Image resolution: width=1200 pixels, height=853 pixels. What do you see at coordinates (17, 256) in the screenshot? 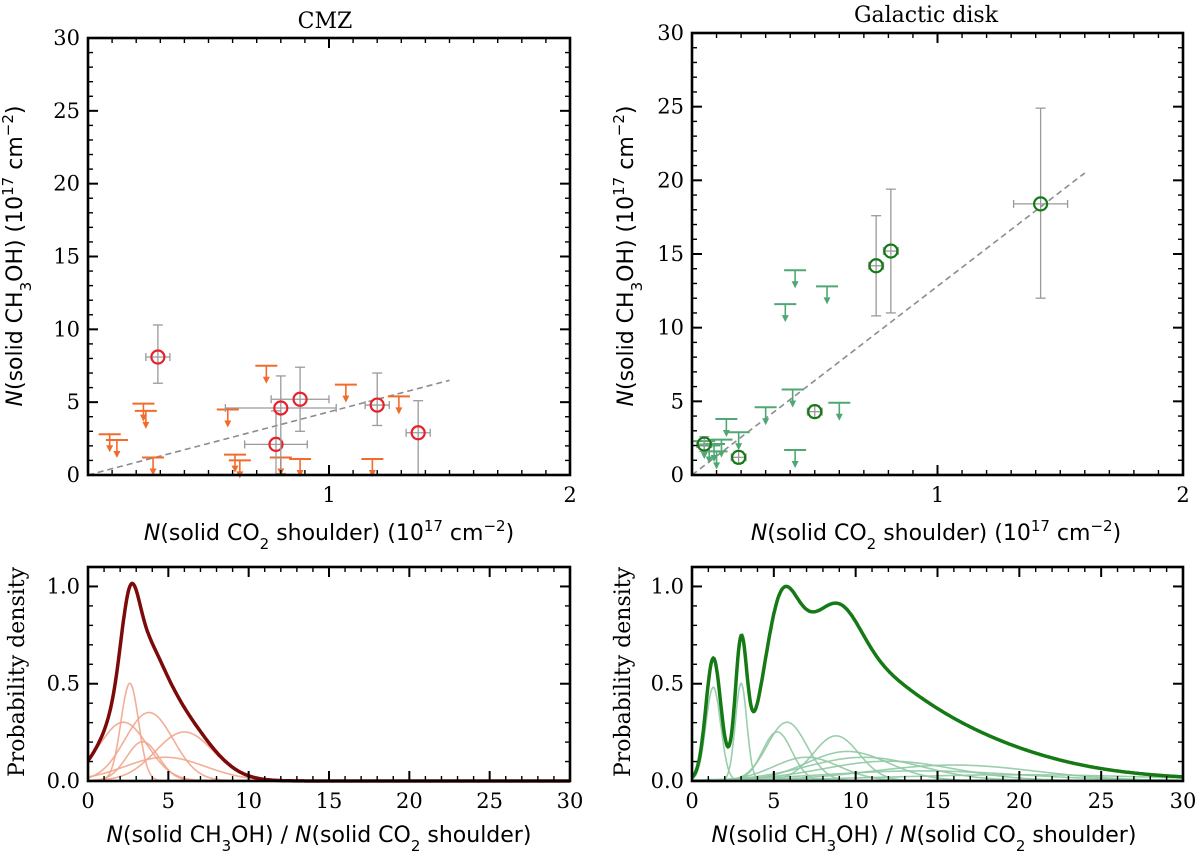
I see `cmz-scatter-ylabel: N(solid CH3OH) (1017 cm−2)` at bounding box center [17, 256].